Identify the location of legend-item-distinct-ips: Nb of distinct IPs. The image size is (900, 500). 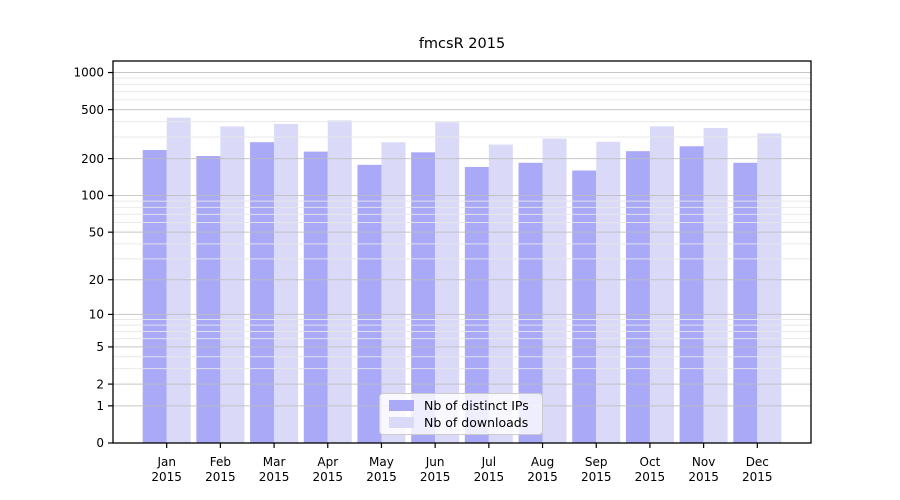
(465, 405).